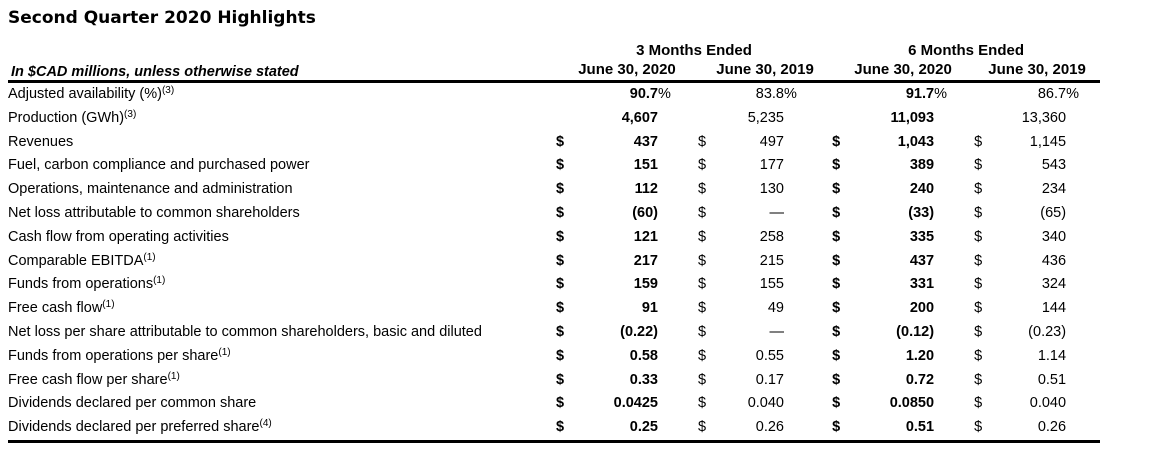 The width and height of the screenshot is (1156, 452). What do you see at coordinates (912, 403) in the screenshot?
I see `cell-value: 0.0850` at bounding box center [912, 403].